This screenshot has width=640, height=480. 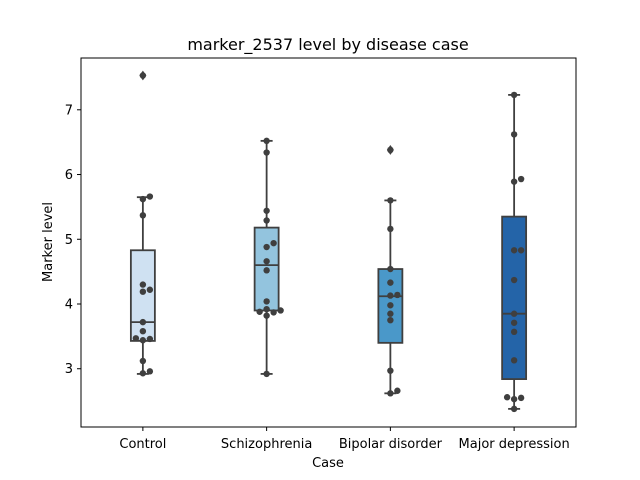 What do you see at coordinates (142, 444) in the screenshot?
I see `x-tick-label: Control` at bounding box center [142, 444].